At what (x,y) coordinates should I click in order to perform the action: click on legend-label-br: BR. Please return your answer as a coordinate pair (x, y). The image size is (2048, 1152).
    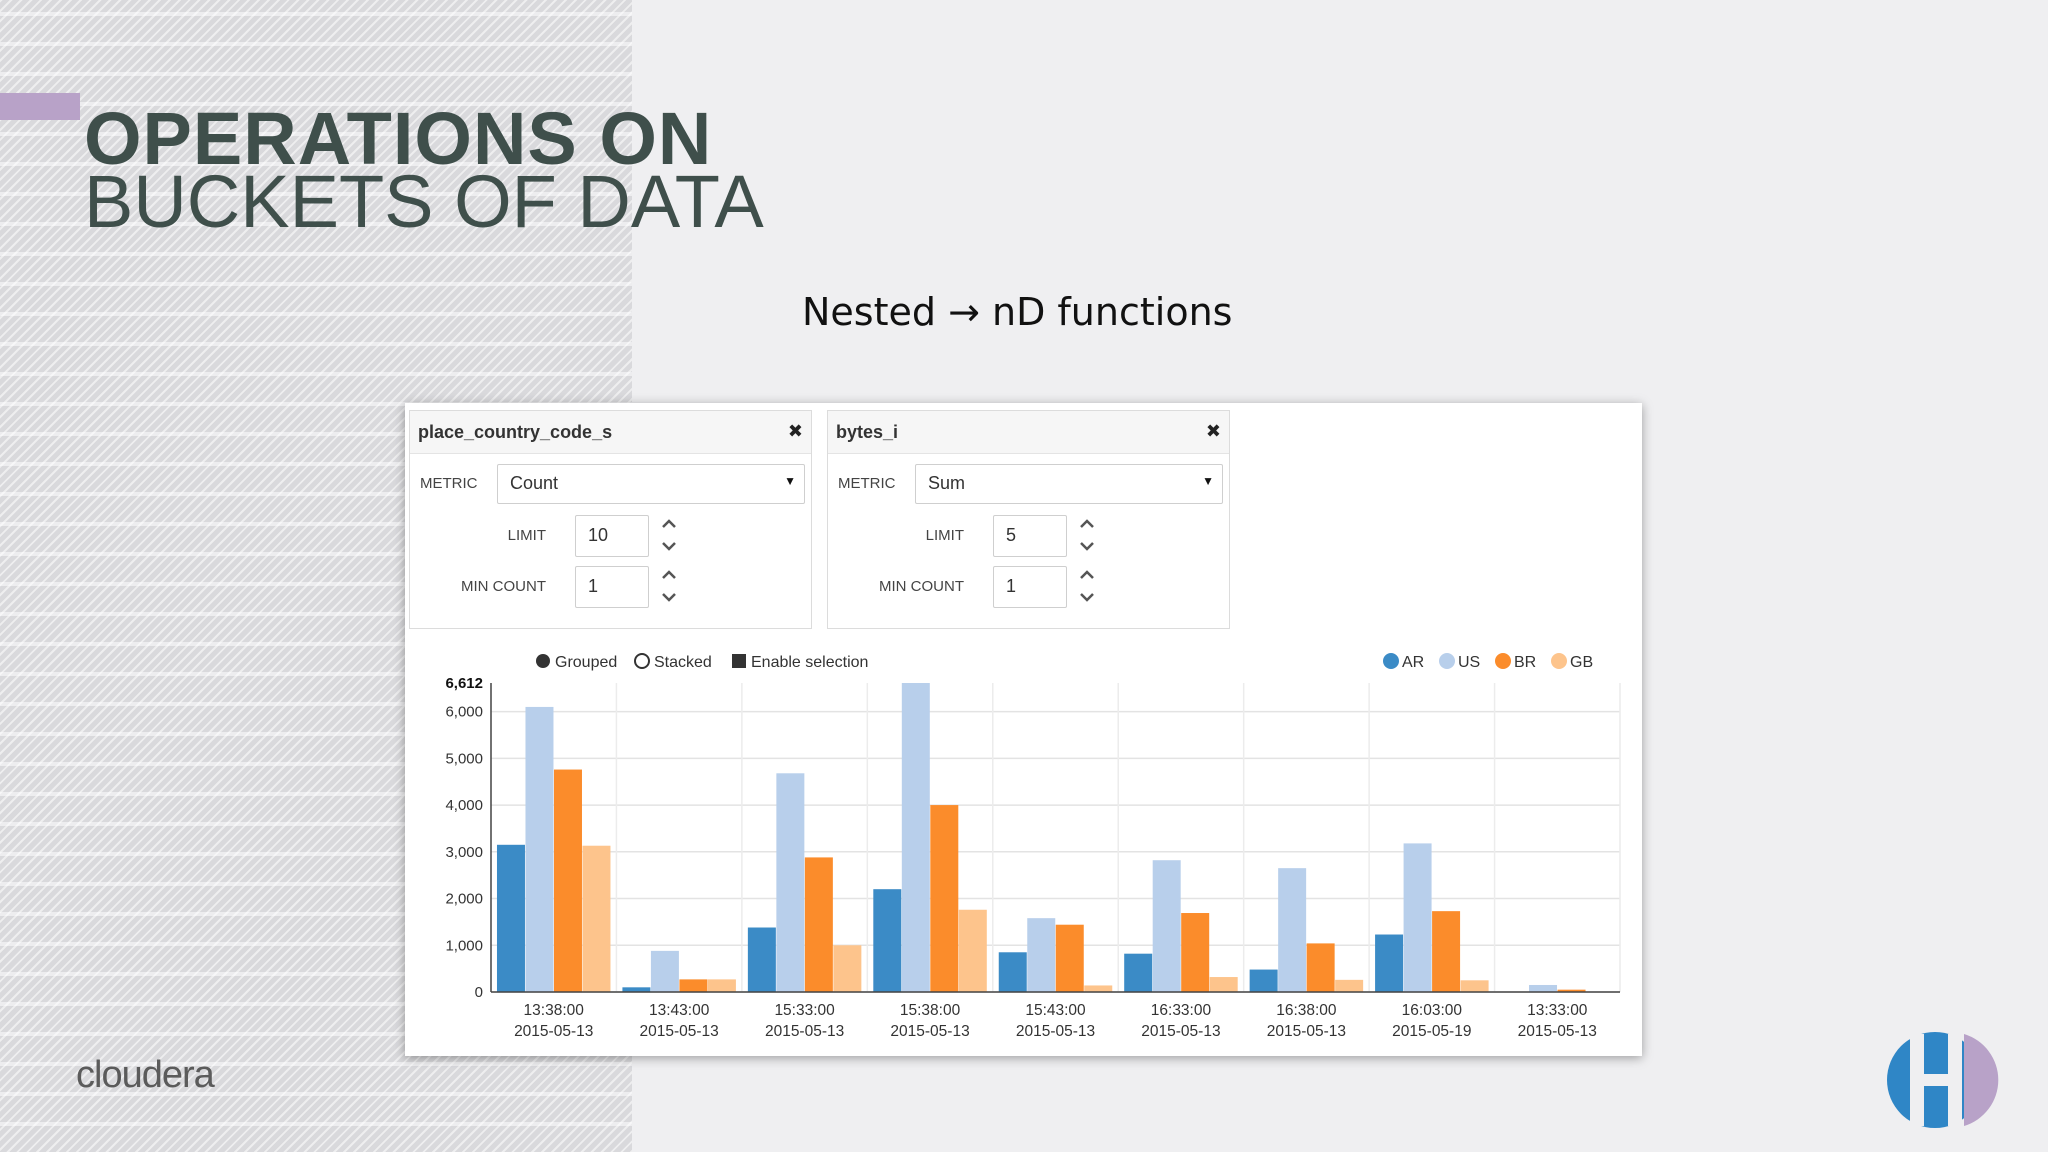
    Looking at the image, I should click on (1525, 662).